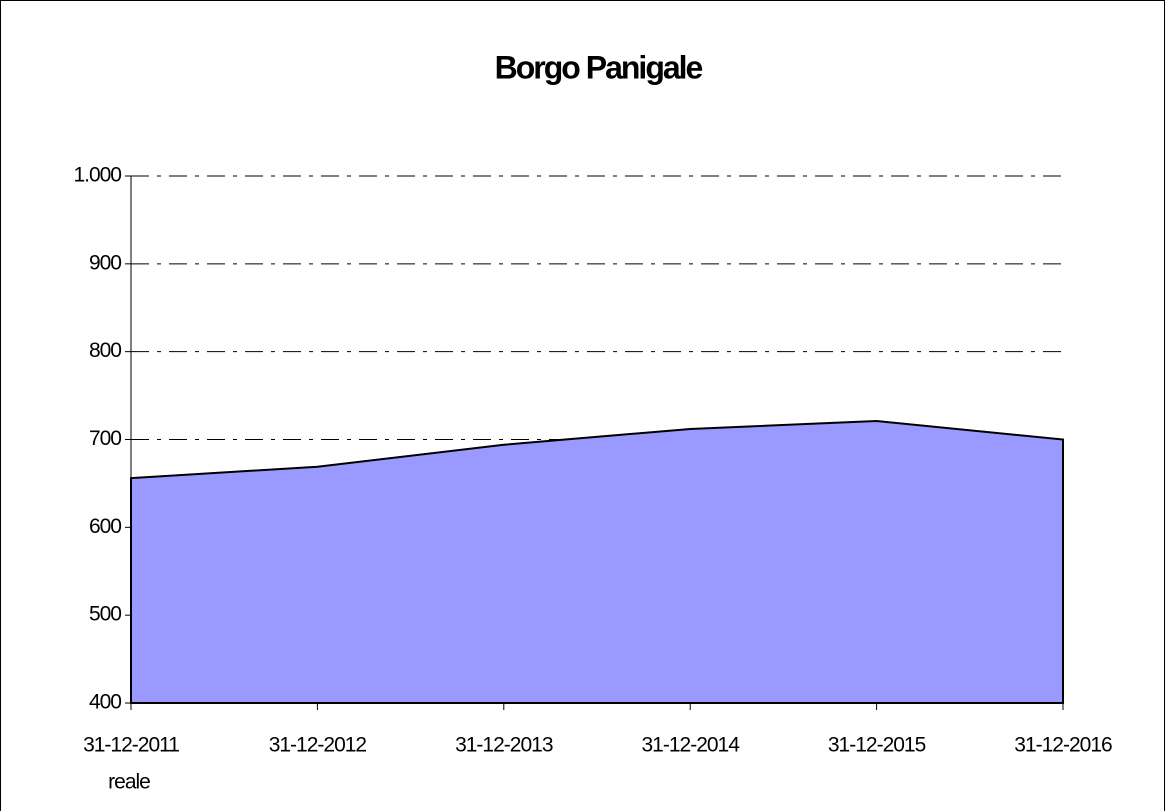 The width and height of the screenshot is (1165, 811). What do you see at coordinates (599, 67) in the screenshot?
I see `chart-title: Borgo Panigale` at bounding box center [599, 67].